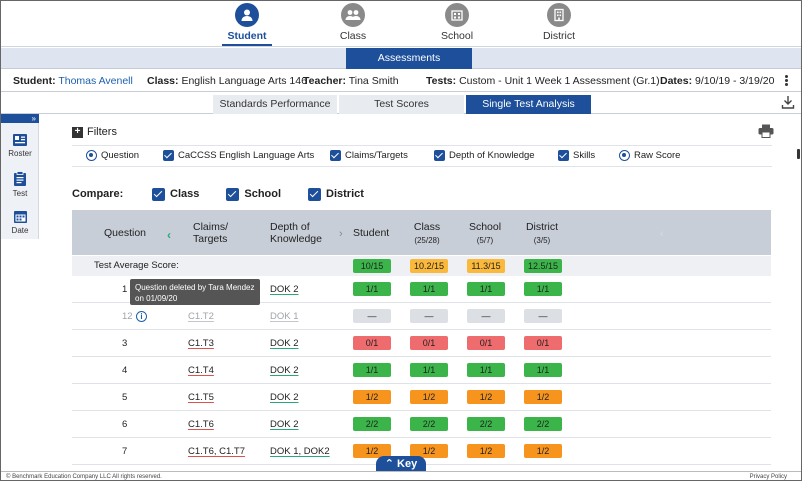 The image size is (802, 481). What do you see at coordinates (336, 194) in the screenshot?
I see `compare-district: District` at bounding box center [336, 194].